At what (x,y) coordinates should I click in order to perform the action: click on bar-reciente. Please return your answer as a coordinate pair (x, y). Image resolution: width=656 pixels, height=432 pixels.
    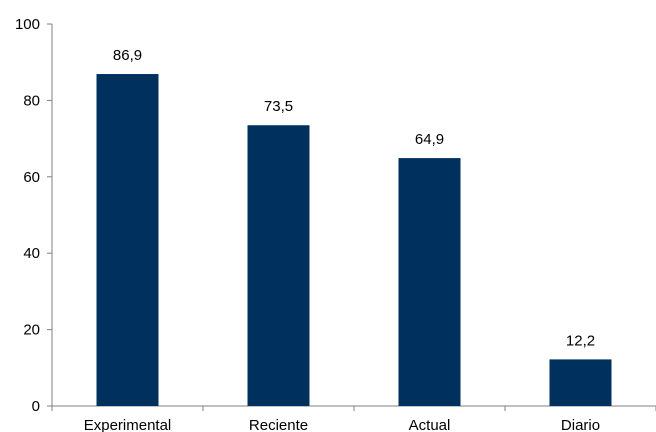
    Looking at the image, I should click on (278, 265).